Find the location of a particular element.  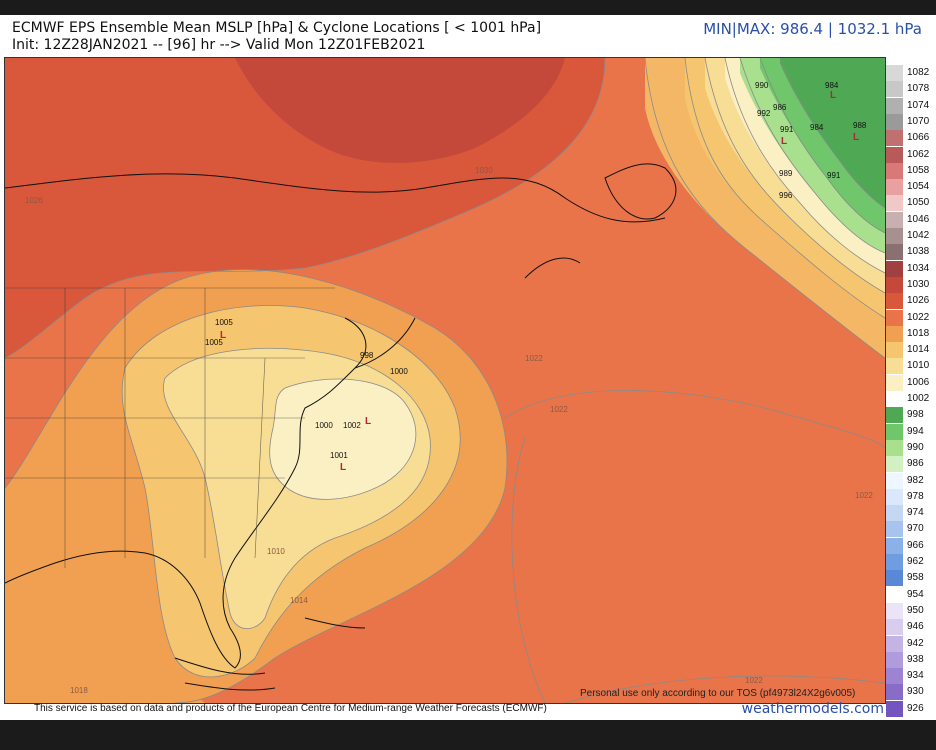

legend-level: 1030 is located at coordinates (911, 284).